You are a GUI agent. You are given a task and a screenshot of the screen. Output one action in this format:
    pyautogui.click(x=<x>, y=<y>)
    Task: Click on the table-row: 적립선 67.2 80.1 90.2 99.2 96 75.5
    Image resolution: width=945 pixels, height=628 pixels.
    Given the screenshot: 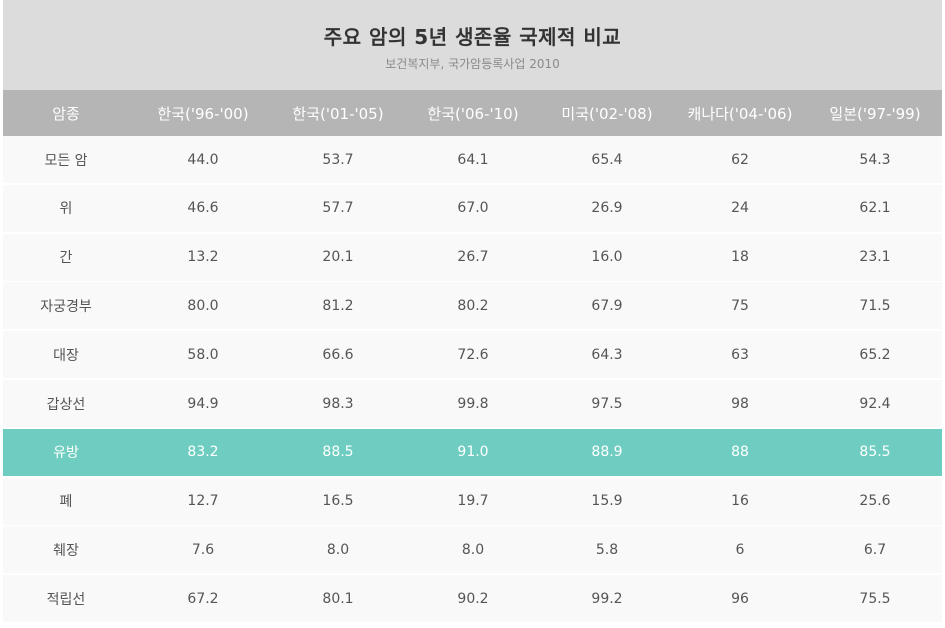 What is the action you would take?
    pyautogui.click(x=472, y=599)
    